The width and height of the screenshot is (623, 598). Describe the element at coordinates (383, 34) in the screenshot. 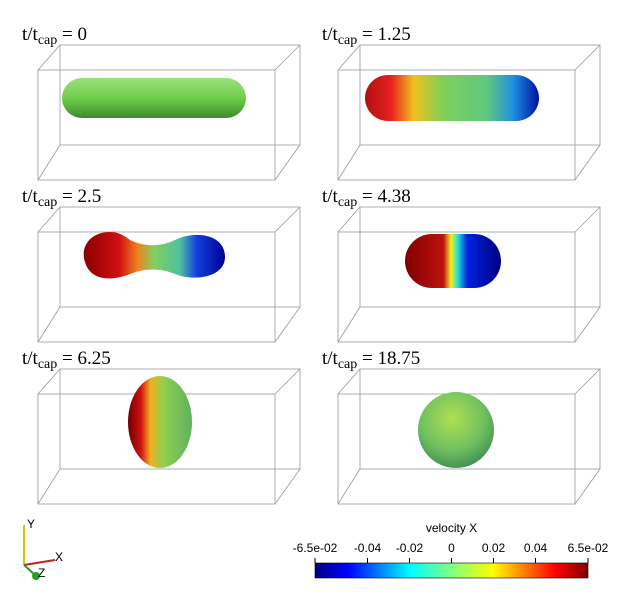

I see `label-value: = 1.25` at that location.